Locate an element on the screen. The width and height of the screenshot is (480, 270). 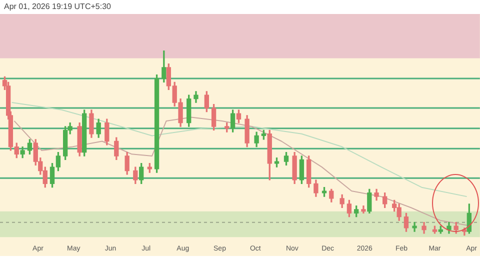
text: Apr 01, 2026 19:19 UTC+5:30 is located at coordinates (57, 7).